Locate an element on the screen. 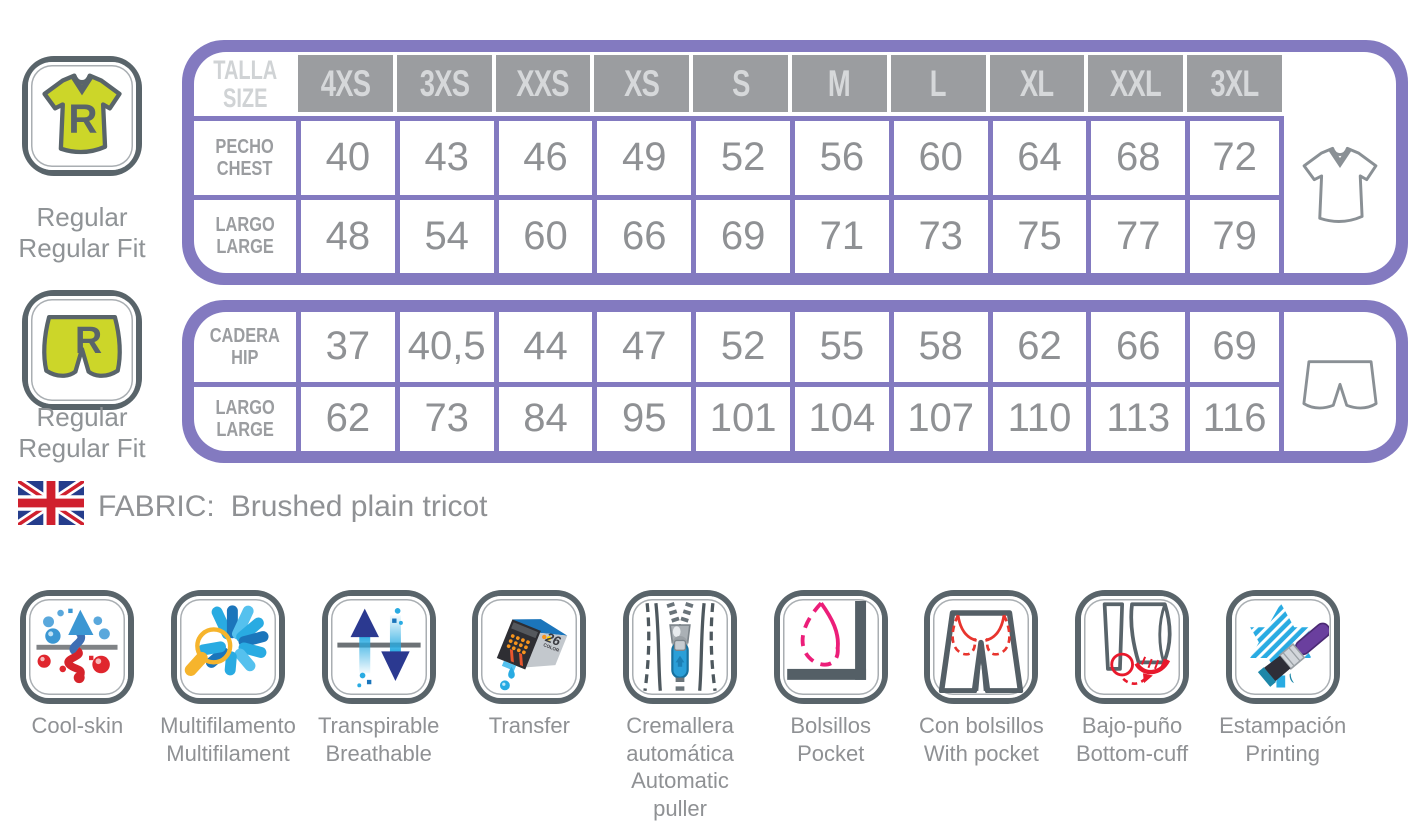  fabric-line: FABRIC: Brushed plain tricot is located at coordinates (301, 507).